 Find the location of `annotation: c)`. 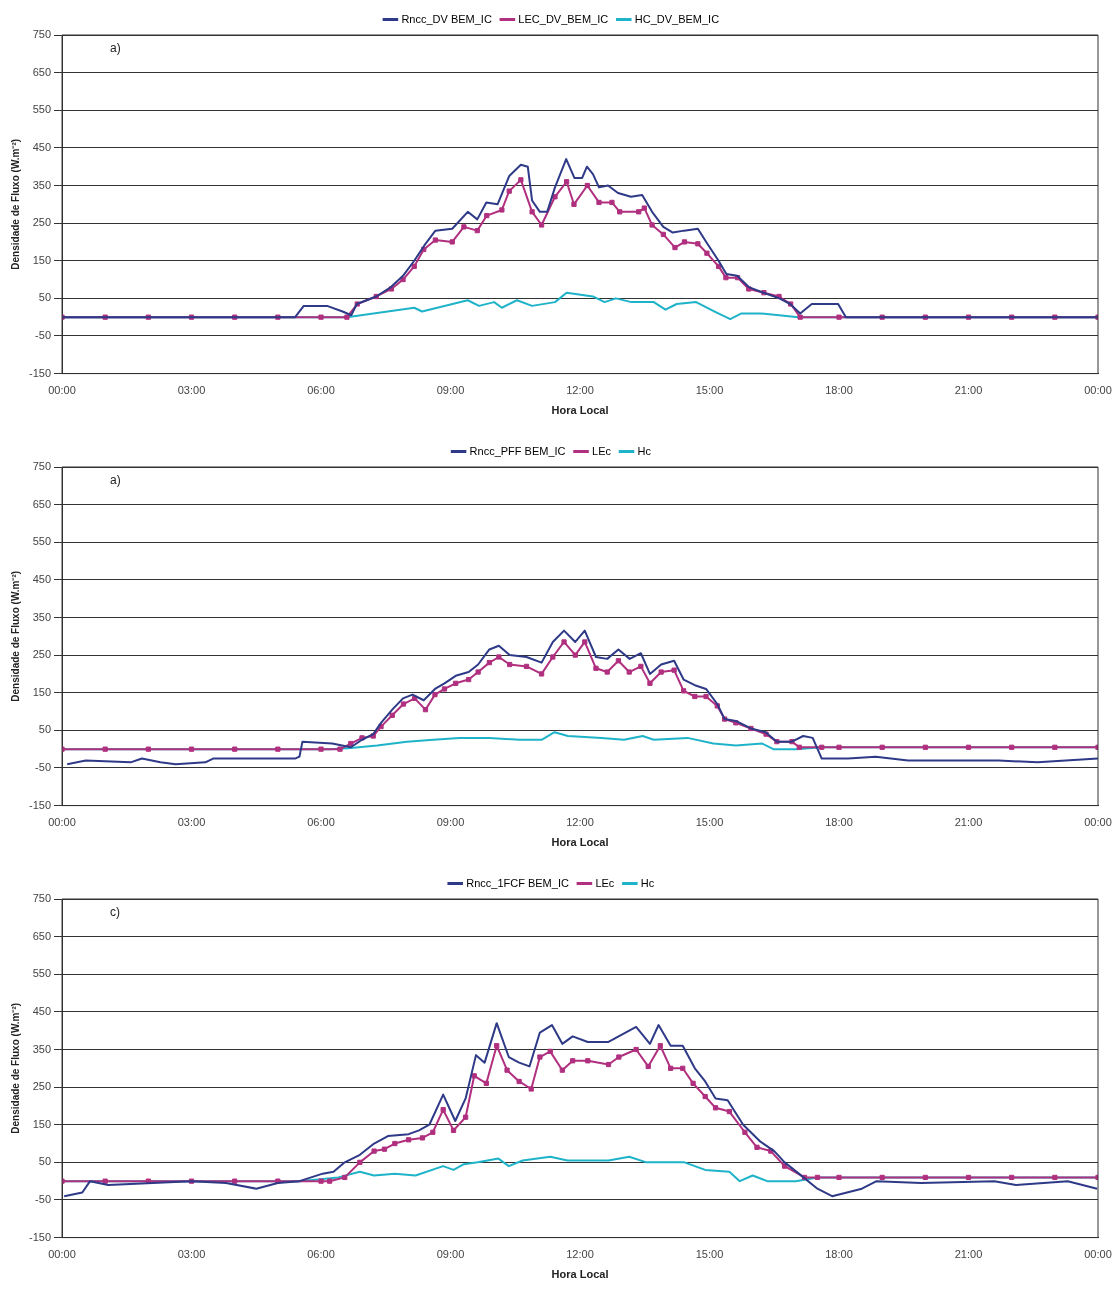

annotation: c) is located at coordinates (115, 912).